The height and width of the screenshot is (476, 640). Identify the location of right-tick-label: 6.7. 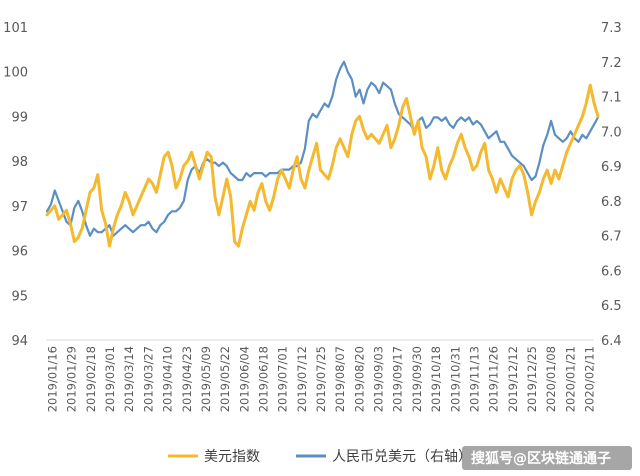
(611, 237).